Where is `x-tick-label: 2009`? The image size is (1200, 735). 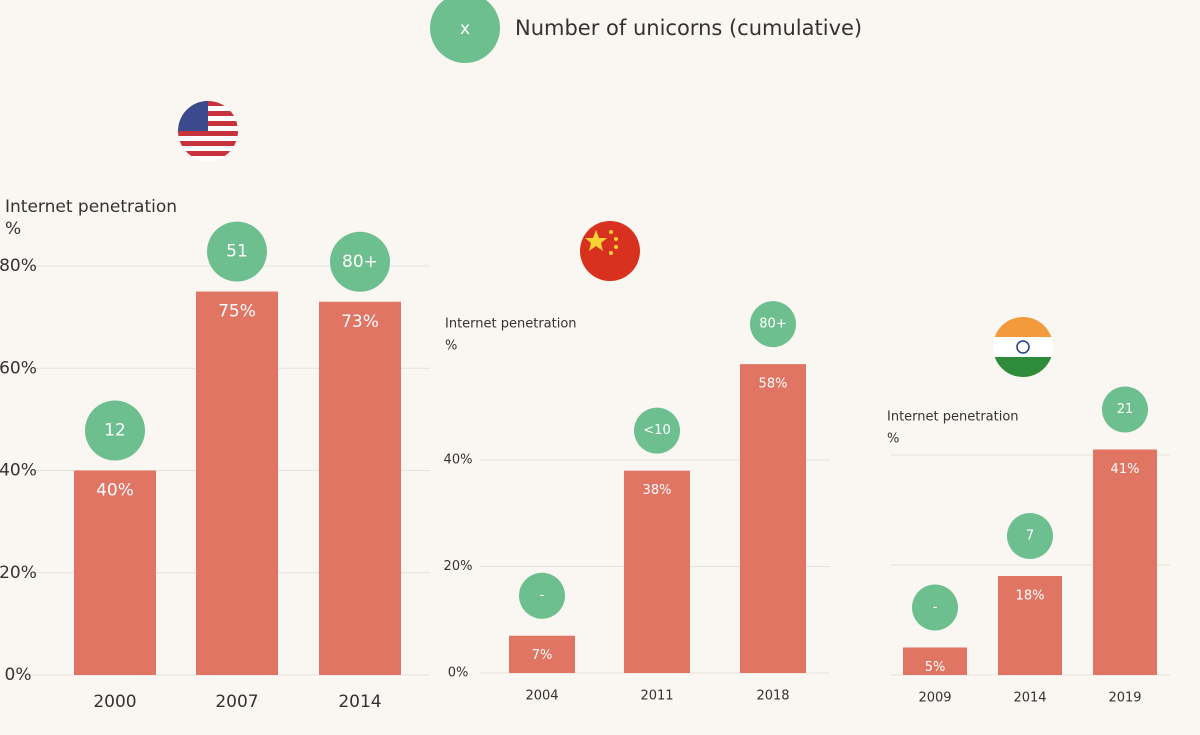 x-tick-label: 2009 is located at coordinates (934, 698).